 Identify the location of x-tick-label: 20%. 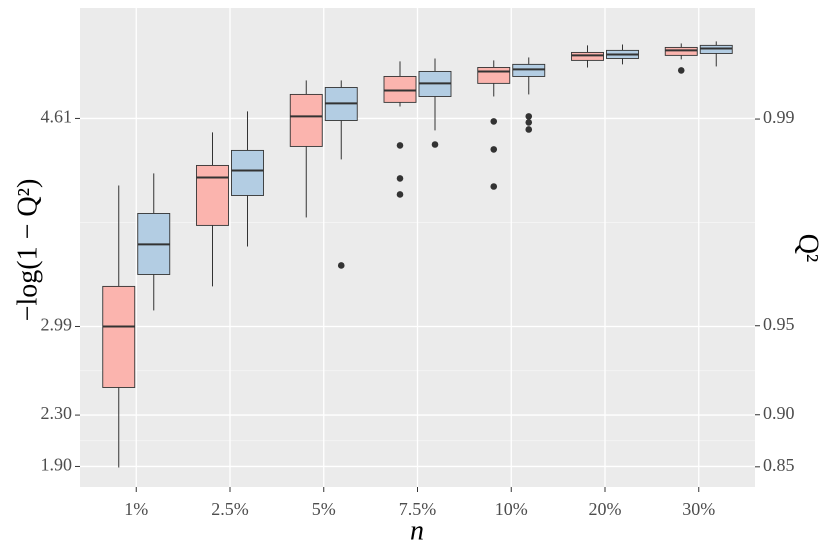
(605, 509).